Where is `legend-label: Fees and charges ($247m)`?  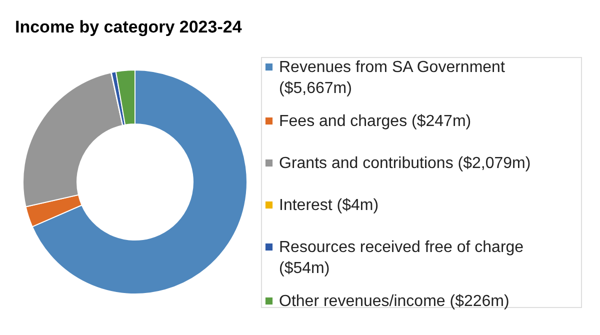
legend-label: Fees and charges ($247m) is located at coordinates (375, 121).